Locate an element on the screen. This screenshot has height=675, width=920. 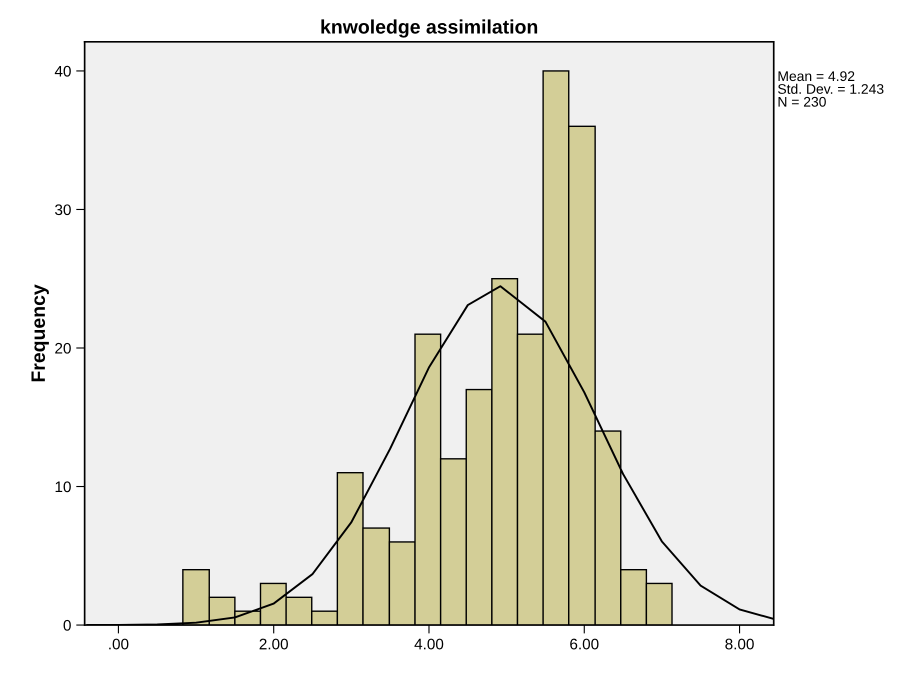
y-tick-label: 20 is located at coordinates (63, 348).